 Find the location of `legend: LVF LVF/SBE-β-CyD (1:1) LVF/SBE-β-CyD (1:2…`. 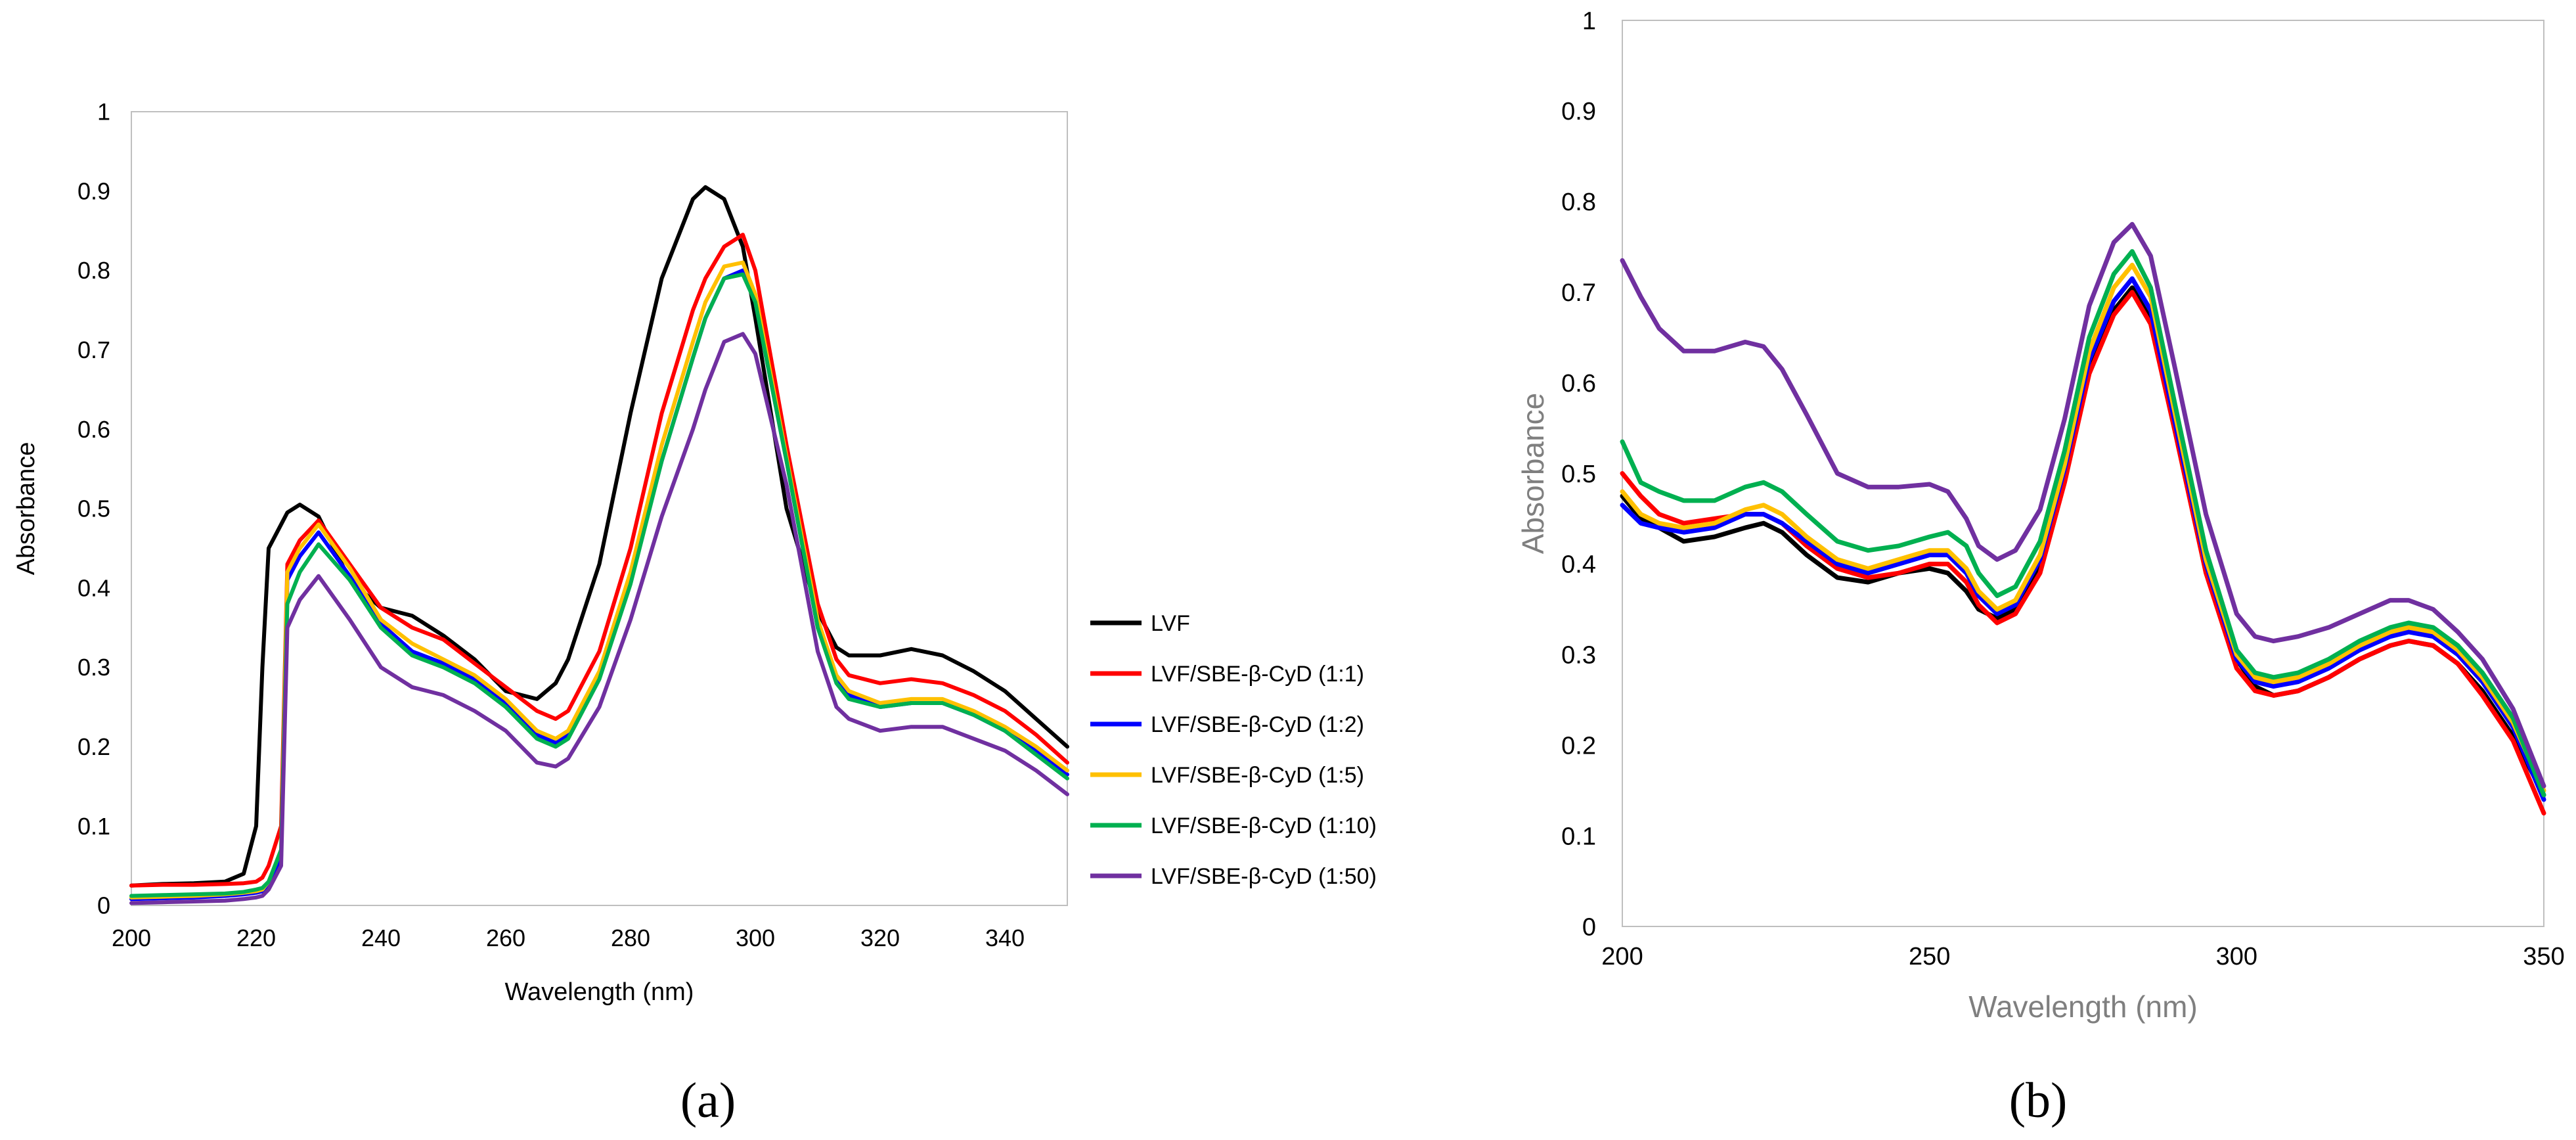

legend: LVF LVF/SBE-β-CyD (1:1) LVF/SBE-β-CyD (1:2… is located at coordinates (1233, 750).